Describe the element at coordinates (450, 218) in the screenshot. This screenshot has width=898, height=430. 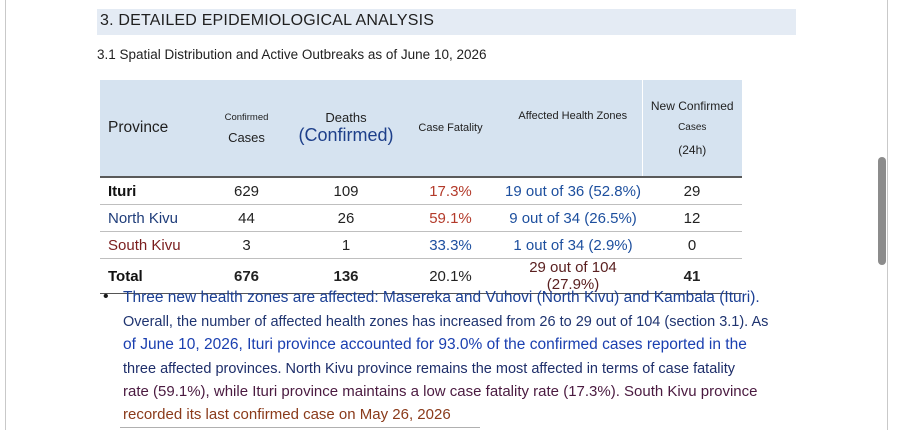
I see `cell-fatality: 59.1%` at that location.